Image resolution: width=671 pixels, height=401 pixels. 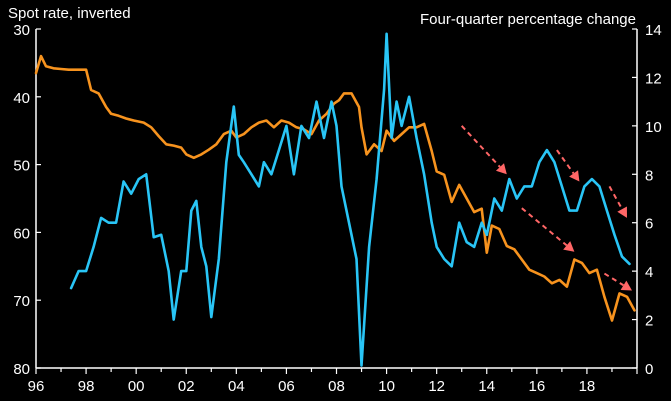 What do you see at coordinates (236, 386) in the screenshot?
I see `x-tick-label: 04` at bounding box center [236, 386].